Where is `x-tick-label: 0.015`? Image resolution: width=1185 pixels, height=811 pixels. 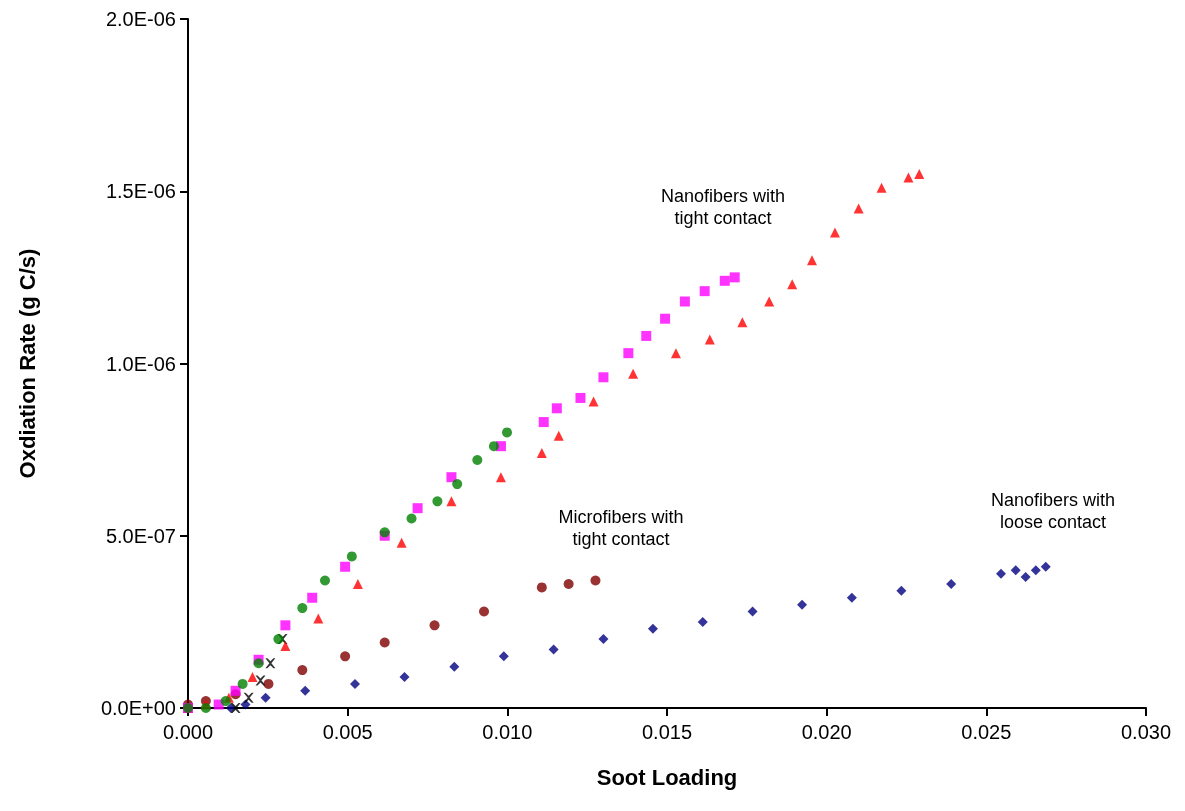 x-tick-label: 0.015 is located at coordinates (667, 732).